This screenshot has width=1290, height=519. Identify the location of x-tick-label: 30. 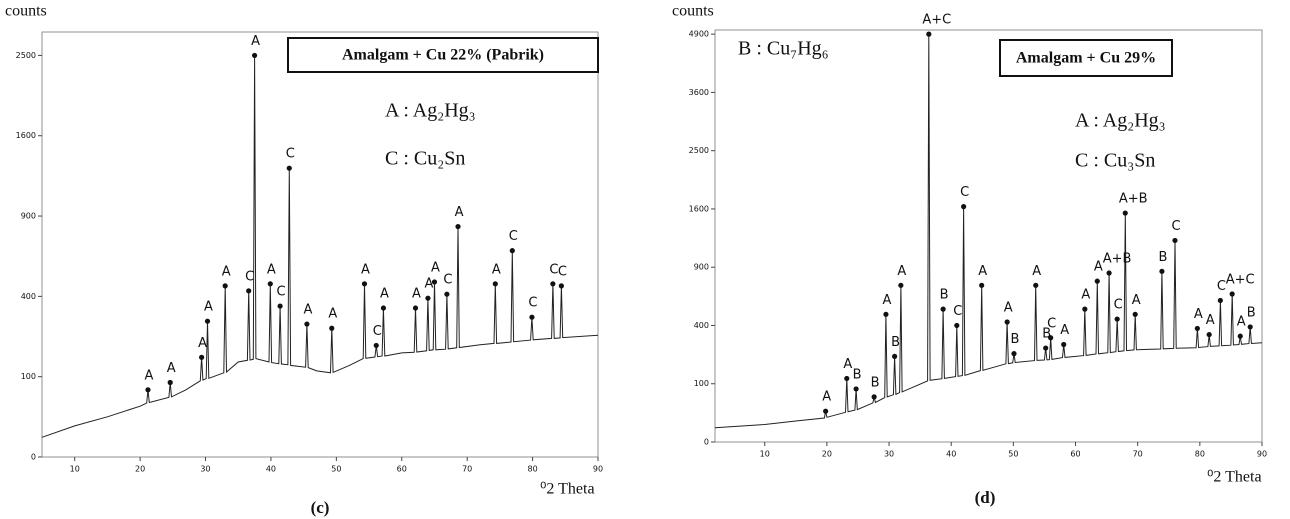
(889, 454).